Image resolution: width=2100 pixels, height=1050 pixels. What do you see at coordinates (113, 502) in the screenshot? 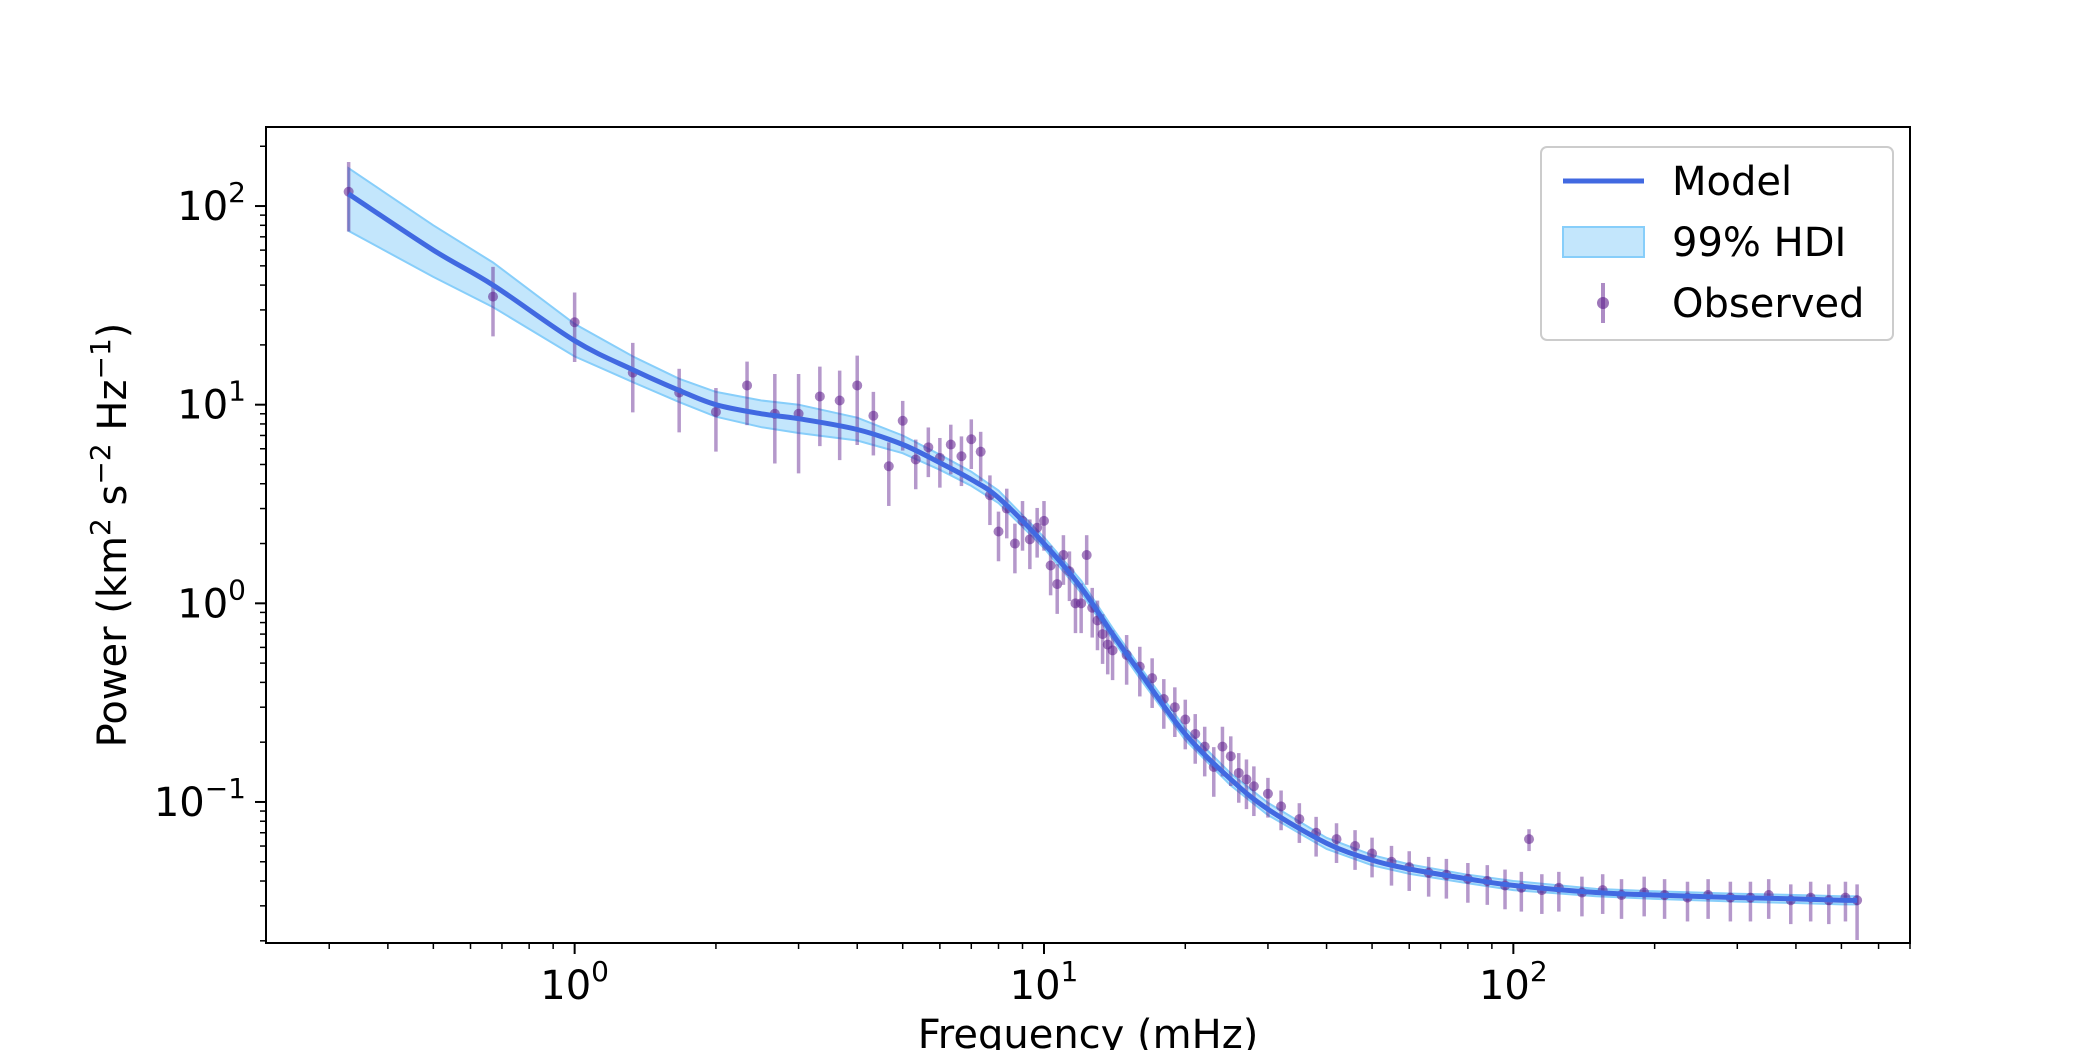
I see `y-axis-label-part-b: s` at bounding box center [113, 502].